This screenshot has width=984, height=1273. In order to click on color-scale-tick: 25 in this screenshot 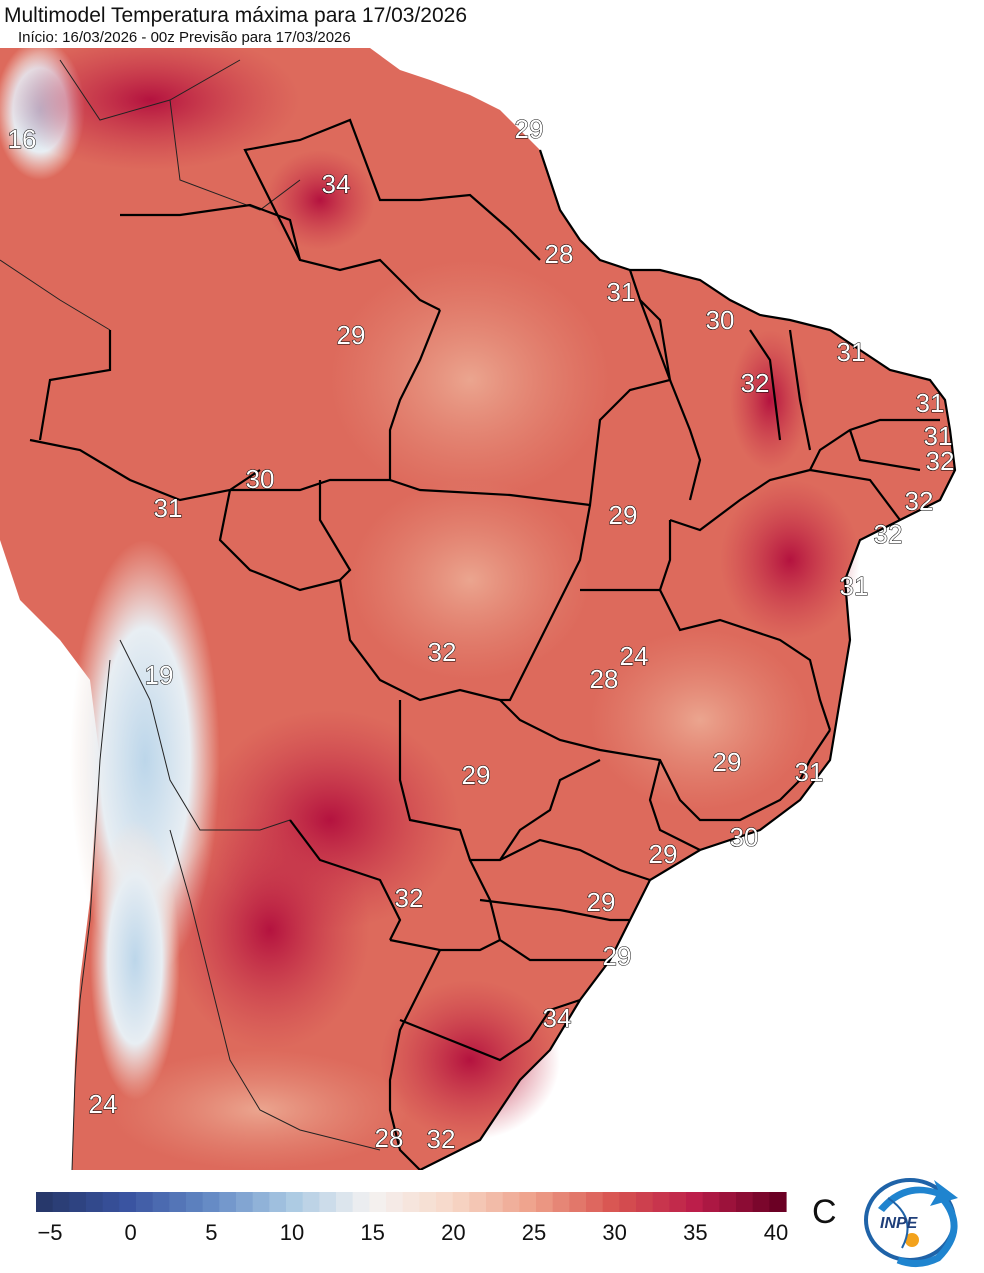, I will do `click(534, 1232)`.